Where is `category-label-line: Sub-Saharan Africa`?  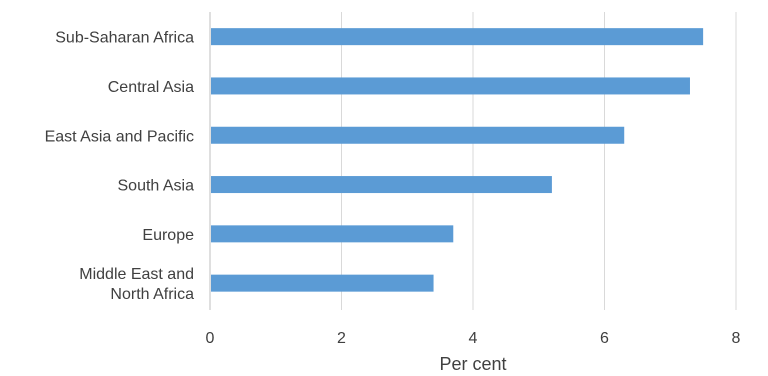 category-label-line: Sub-Saharan Africa is located at coordinates (124, 38).